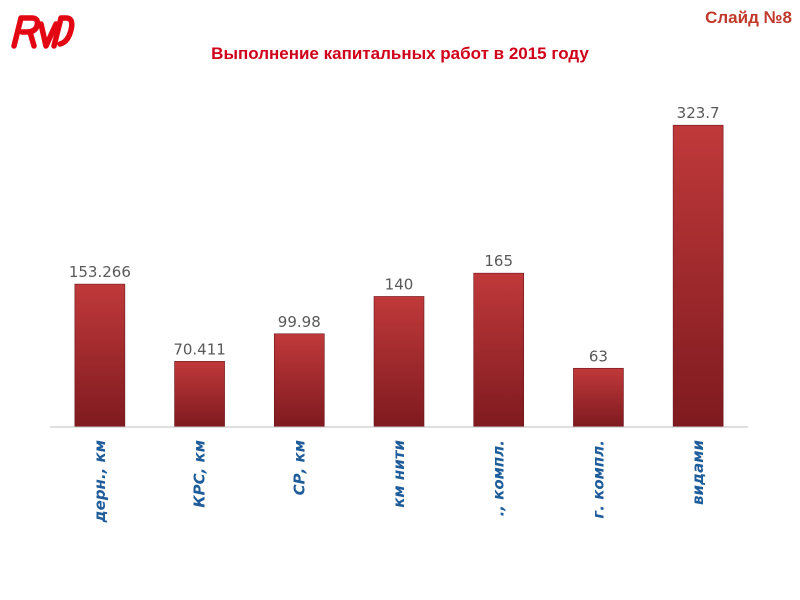  What do you see at coordinates (400, 53) in the screenshot?
I see `chart-title: Выполнение капитальных работ в 2015 году` at bounding box center [400, 53].